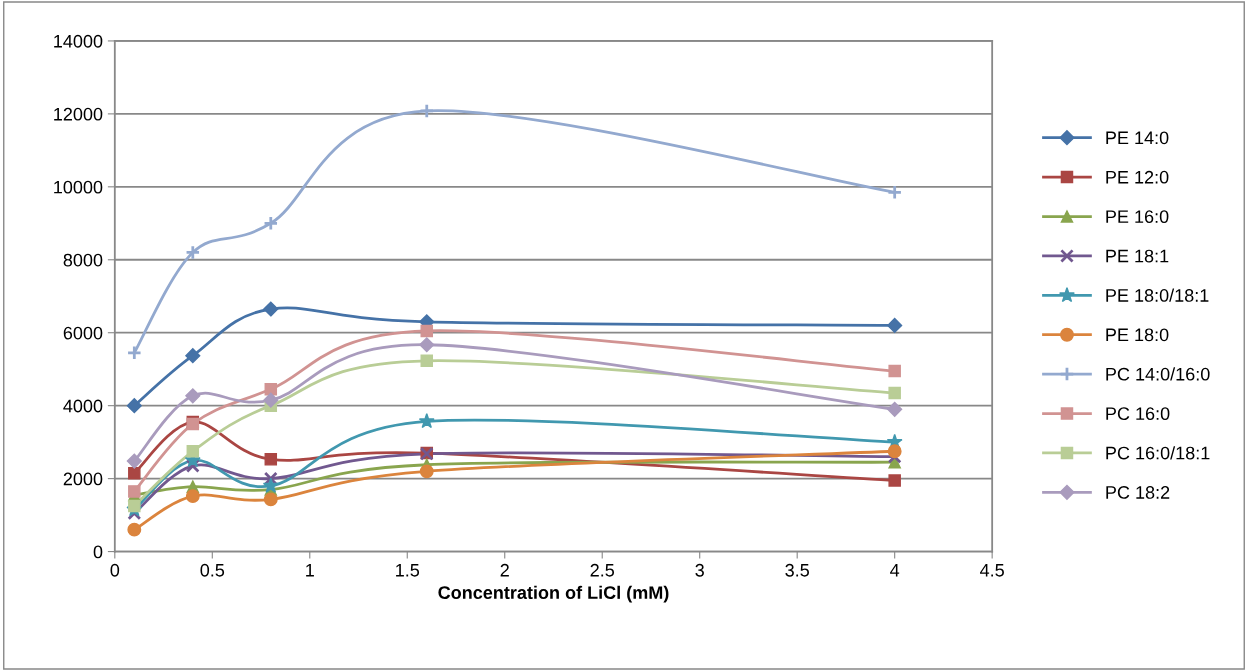 This screenshot has width=1248, height=671. I want to click on x-tick-label: 1.5, so click(408, 570).